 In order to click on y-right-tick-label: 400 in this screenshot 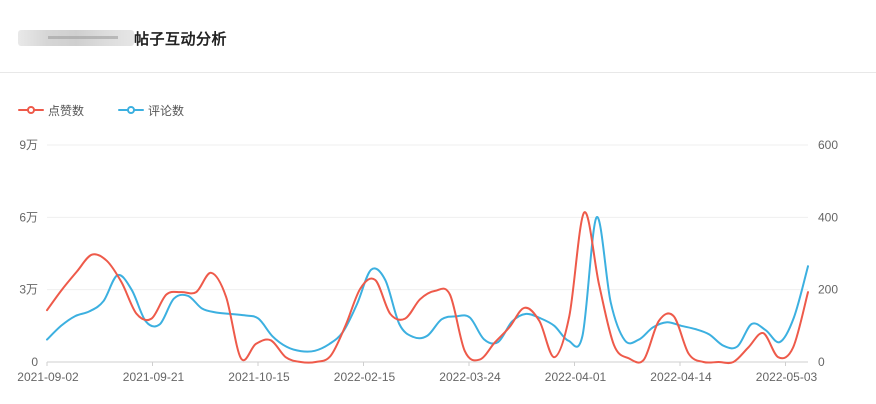, I will do `click(828, 217)`.